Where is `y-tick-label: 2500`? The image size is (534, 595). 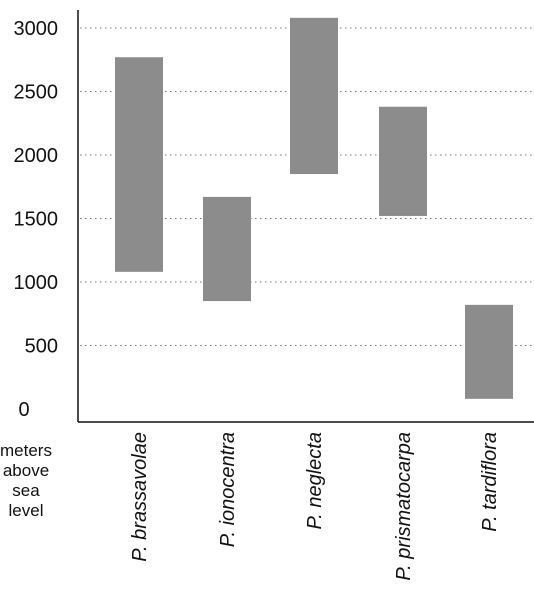 y-tick-label: 2500 is located at coordinates (36, 93).